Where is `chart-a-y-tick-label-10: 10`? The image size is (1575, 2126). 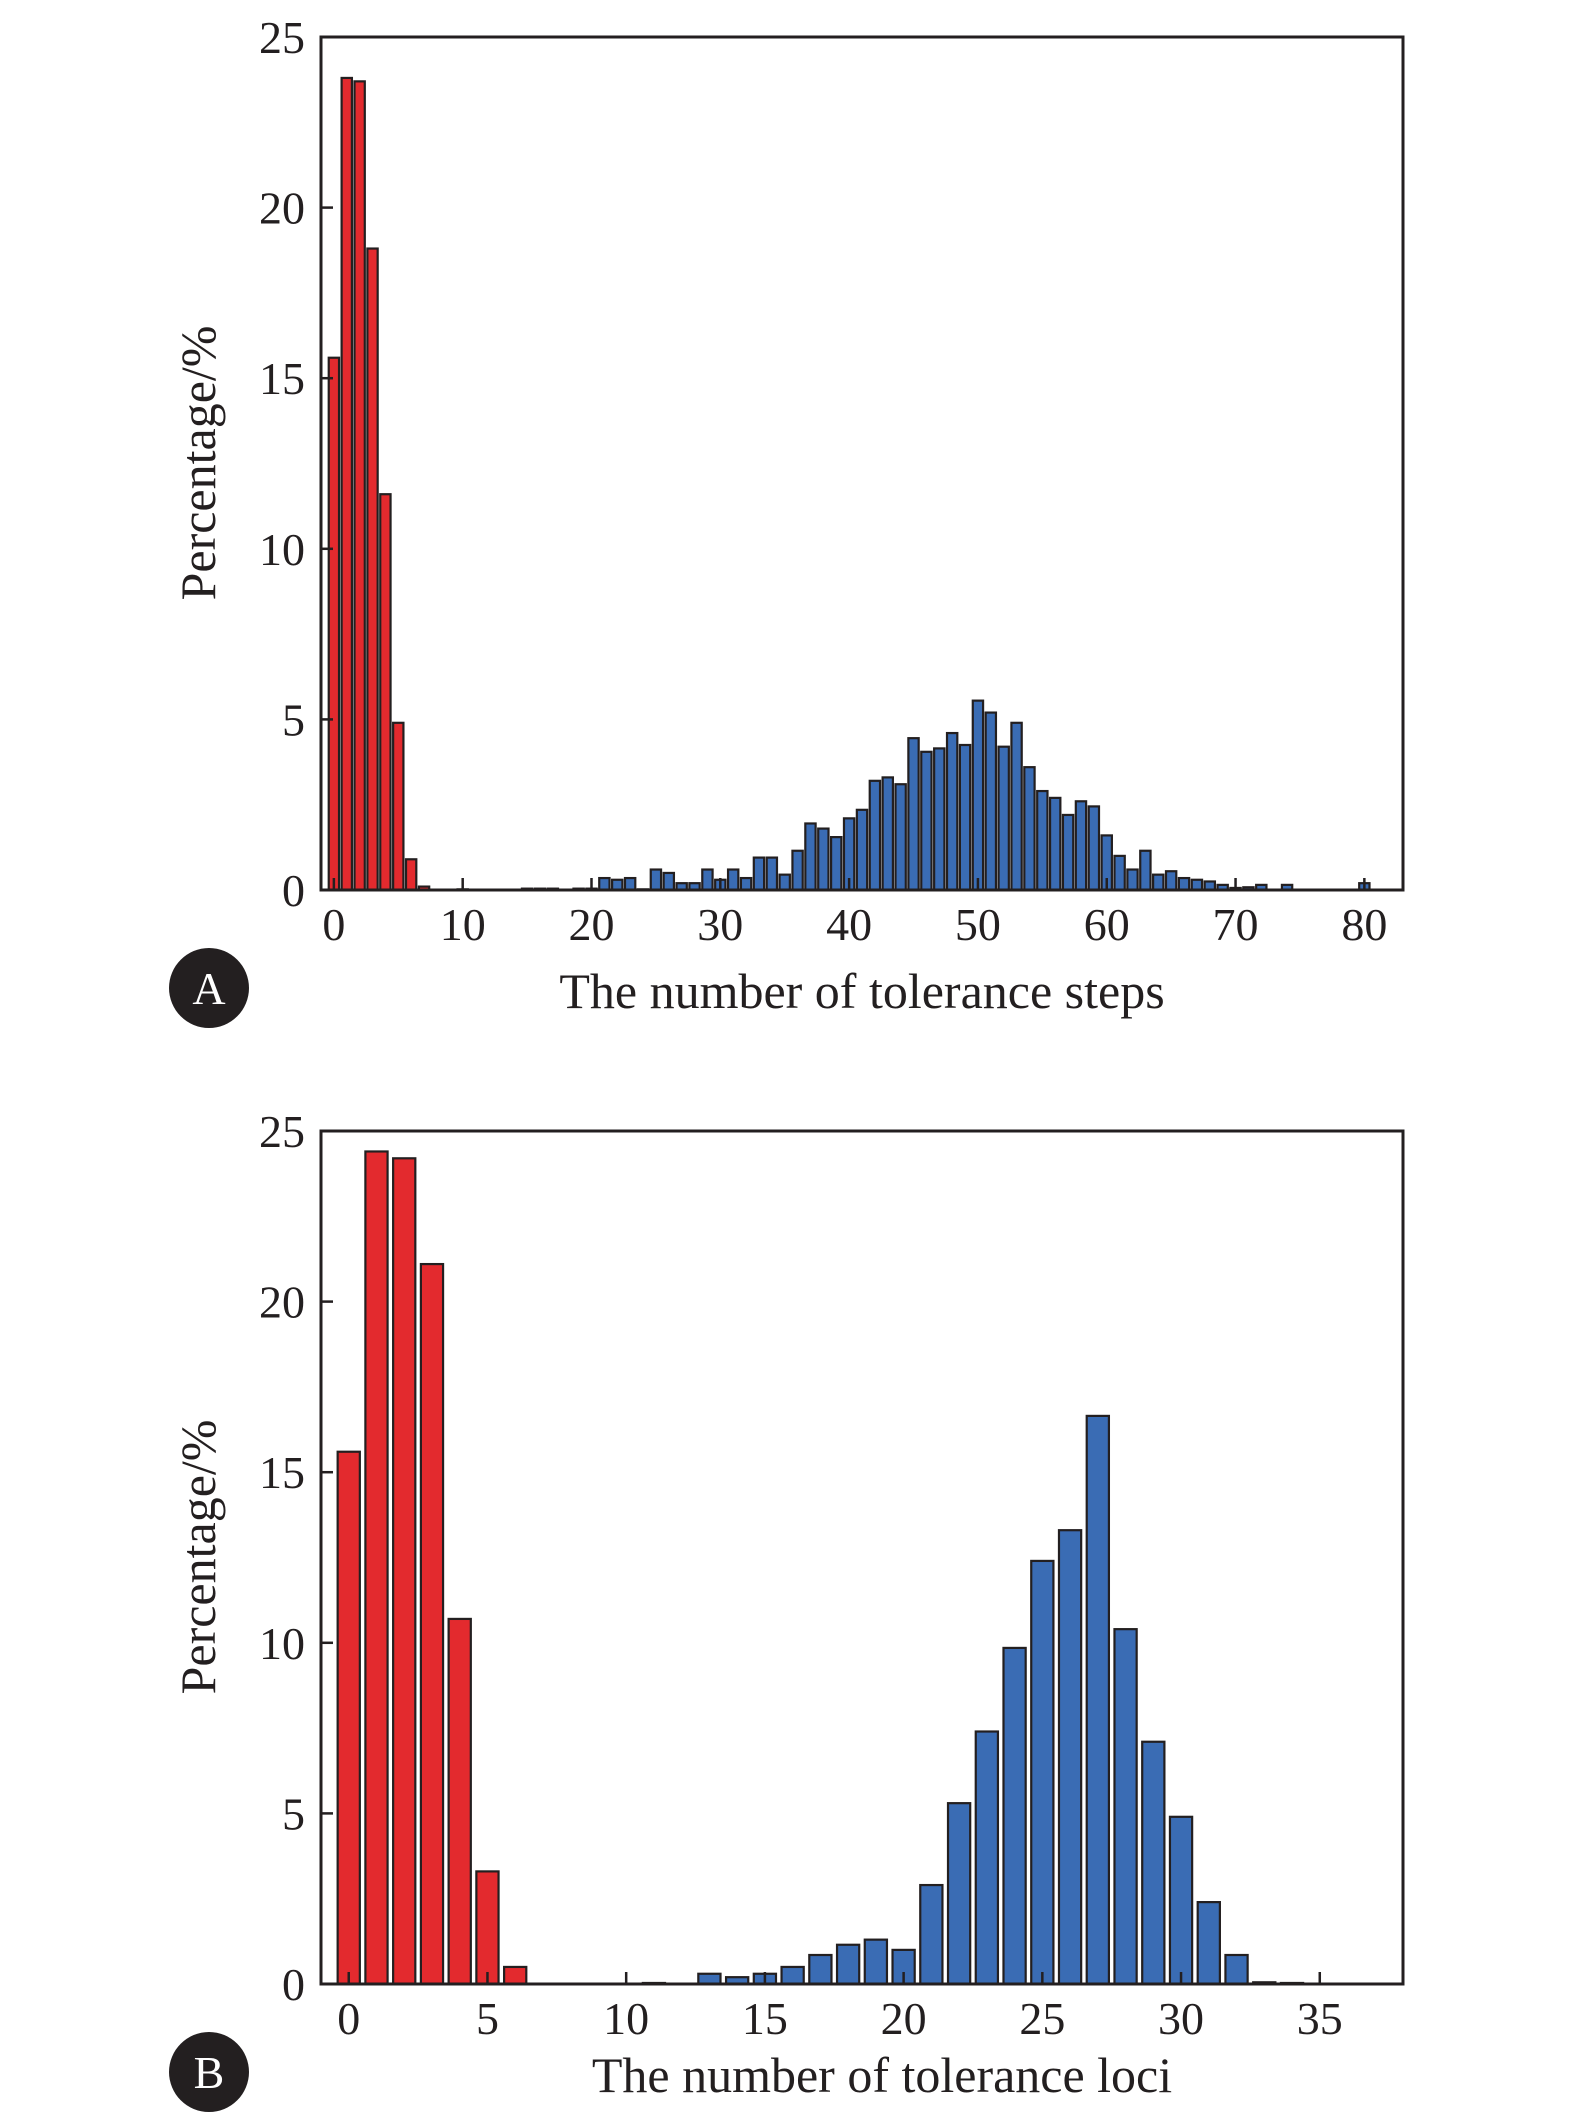
chart-a-y-tick-label-10: 10 is located at coordinates (282, 549).